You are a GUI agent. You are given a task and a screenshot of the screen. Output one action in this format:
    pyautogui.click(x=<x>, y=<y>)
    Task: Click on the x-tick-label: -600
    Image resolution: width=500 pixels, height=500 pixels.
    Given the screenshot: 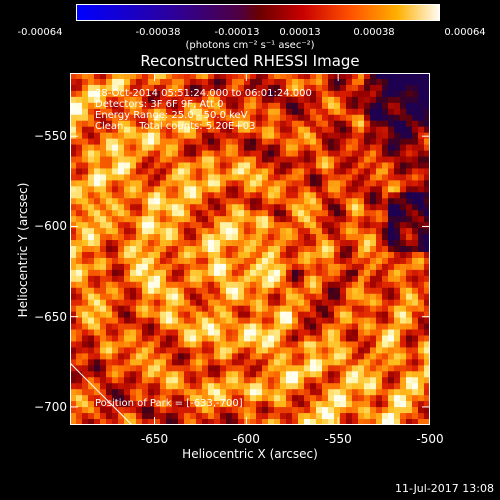 What is the action you would take?
    pyautogui.click(x=246, y=439)
    